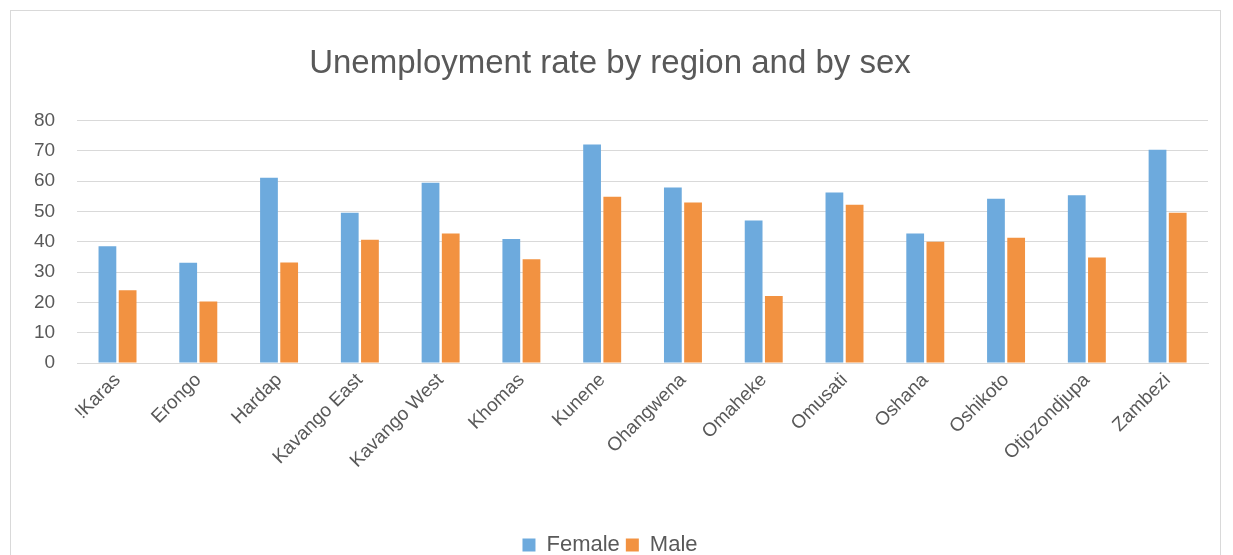  Describe the element at coordinates (44, 331) in the screenshot. I see `y-tick-label: 10` at that location.